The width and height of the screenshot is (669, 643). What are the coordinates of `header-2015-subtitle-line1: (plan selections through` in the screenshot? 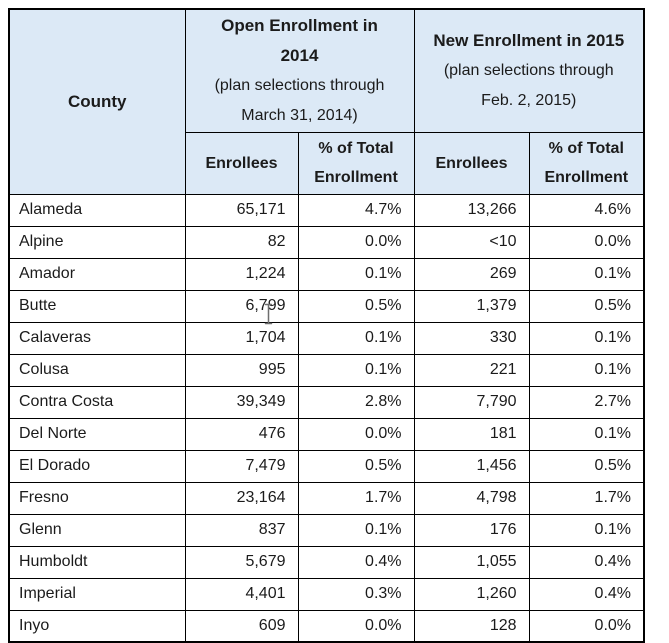 It's located at (528, 70).